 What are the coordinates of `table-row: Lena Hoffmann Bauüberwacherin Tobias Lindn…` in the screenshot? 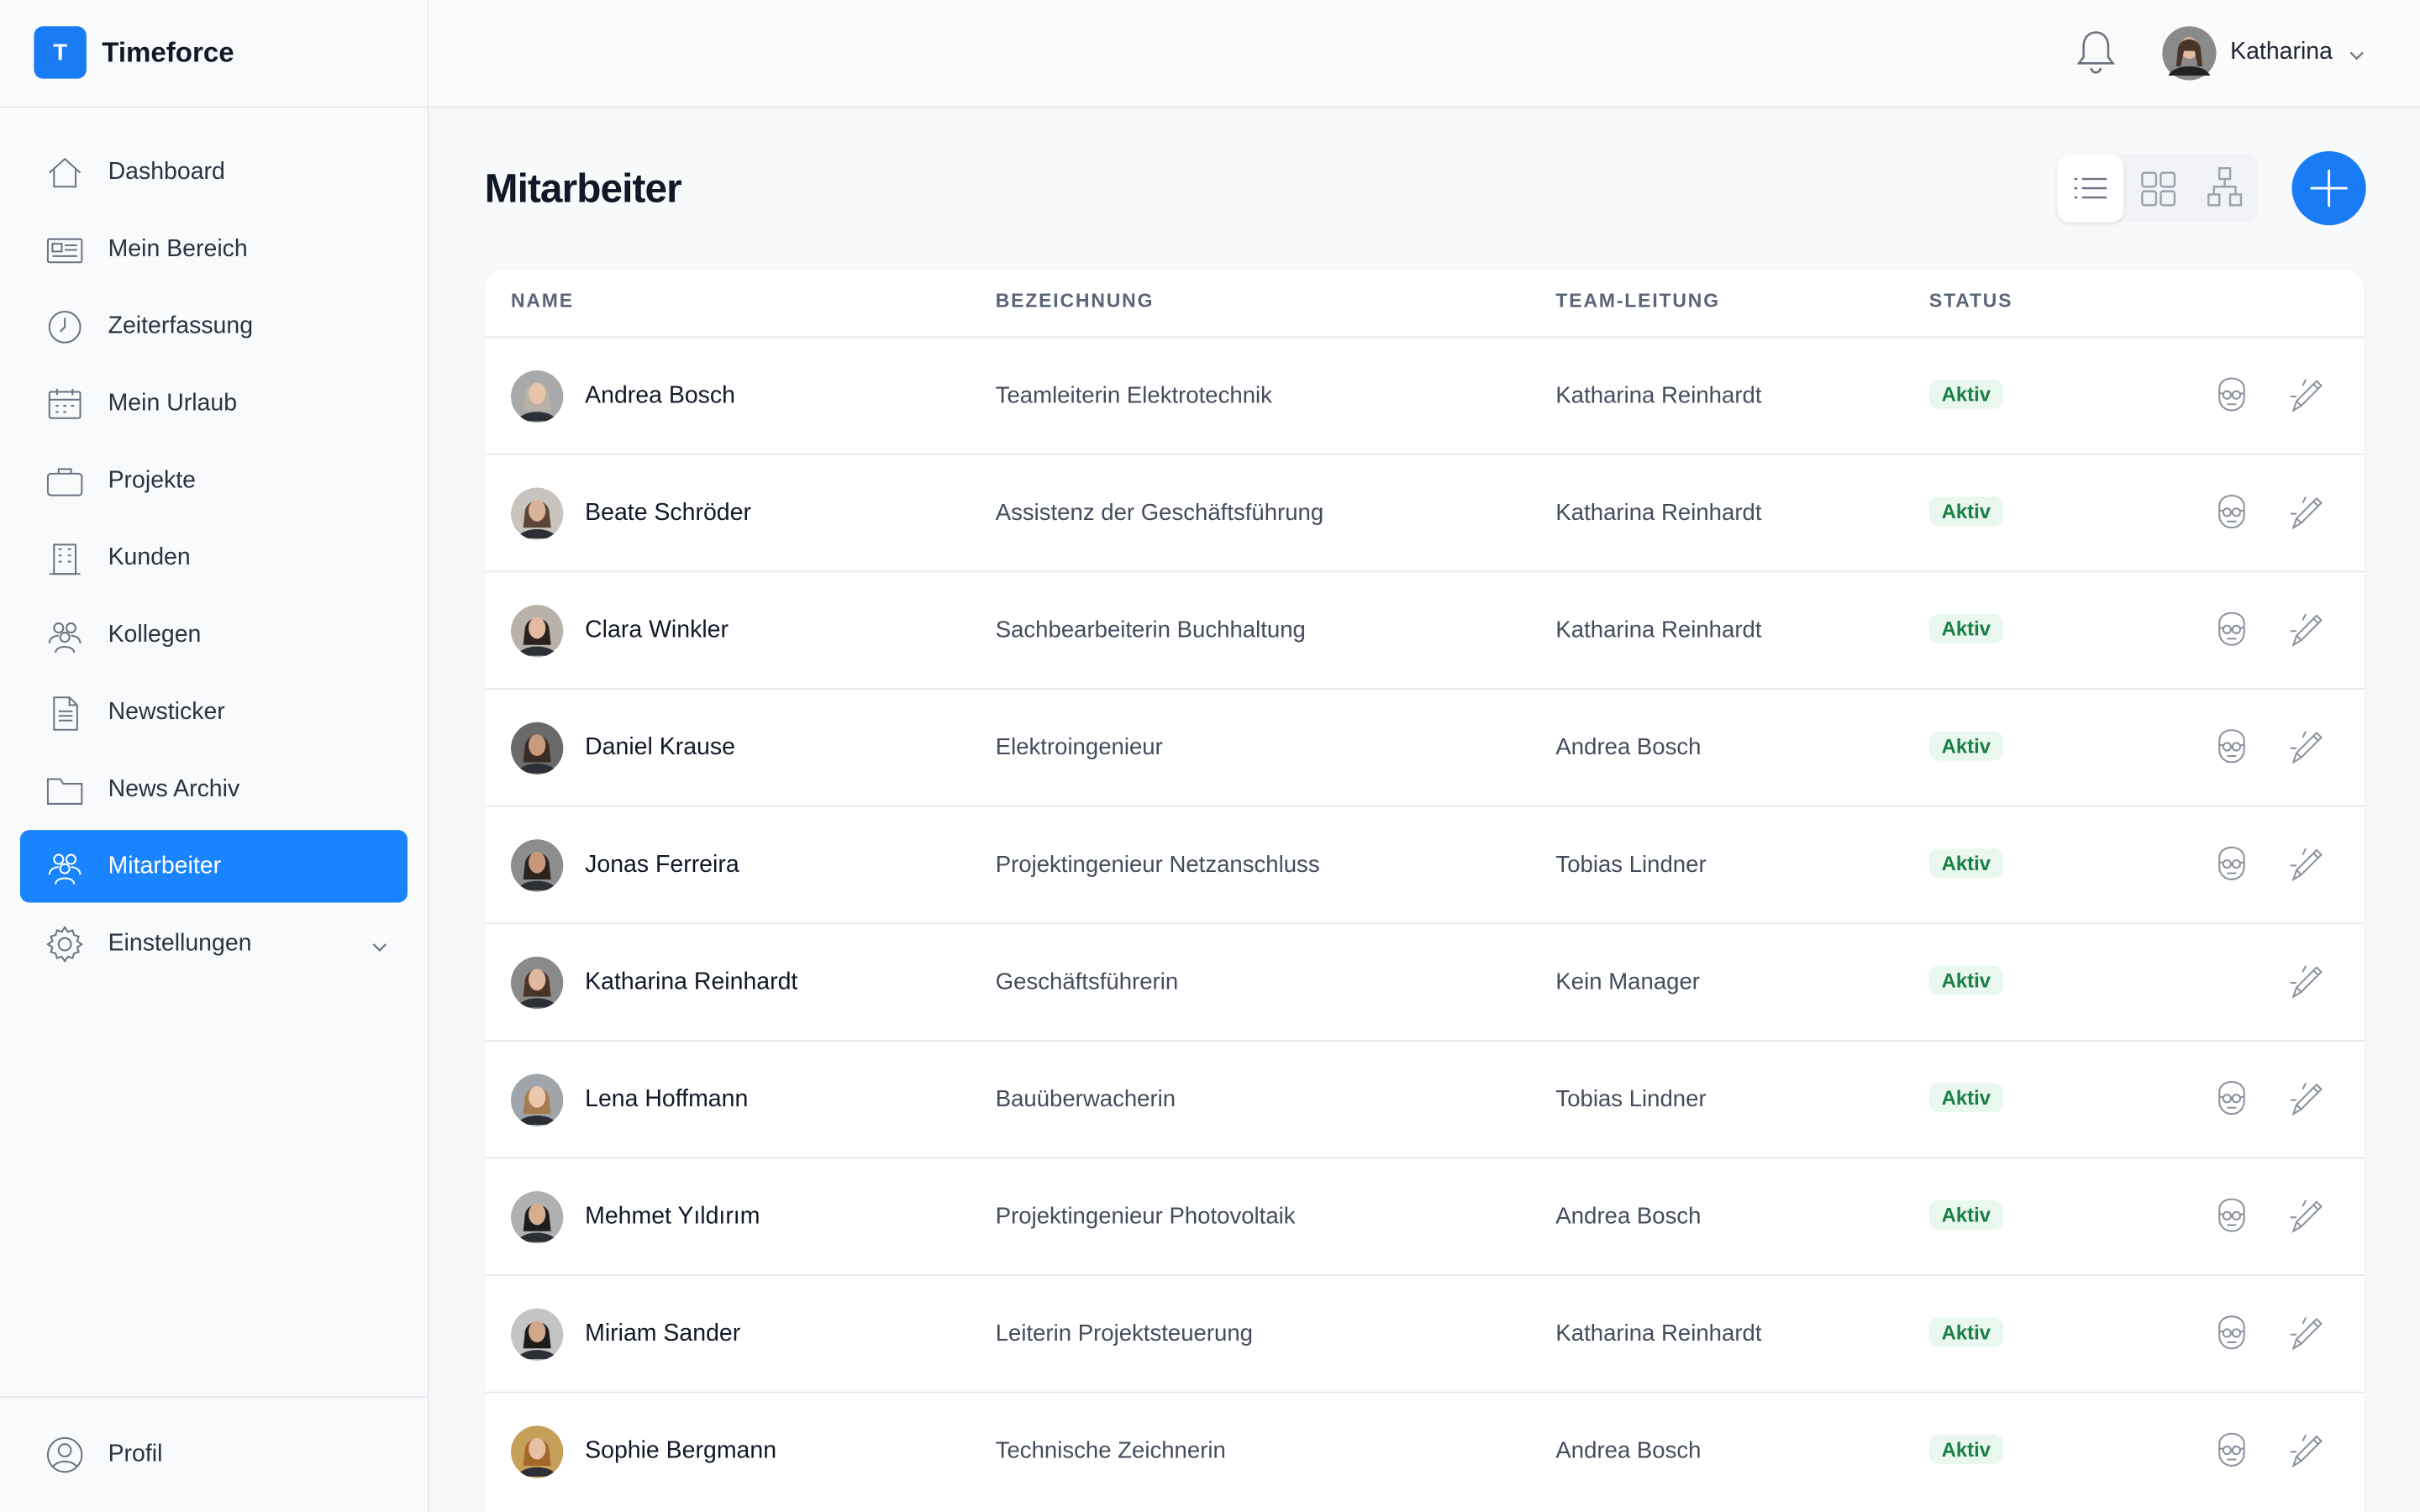 It's located at (1424, 1098).